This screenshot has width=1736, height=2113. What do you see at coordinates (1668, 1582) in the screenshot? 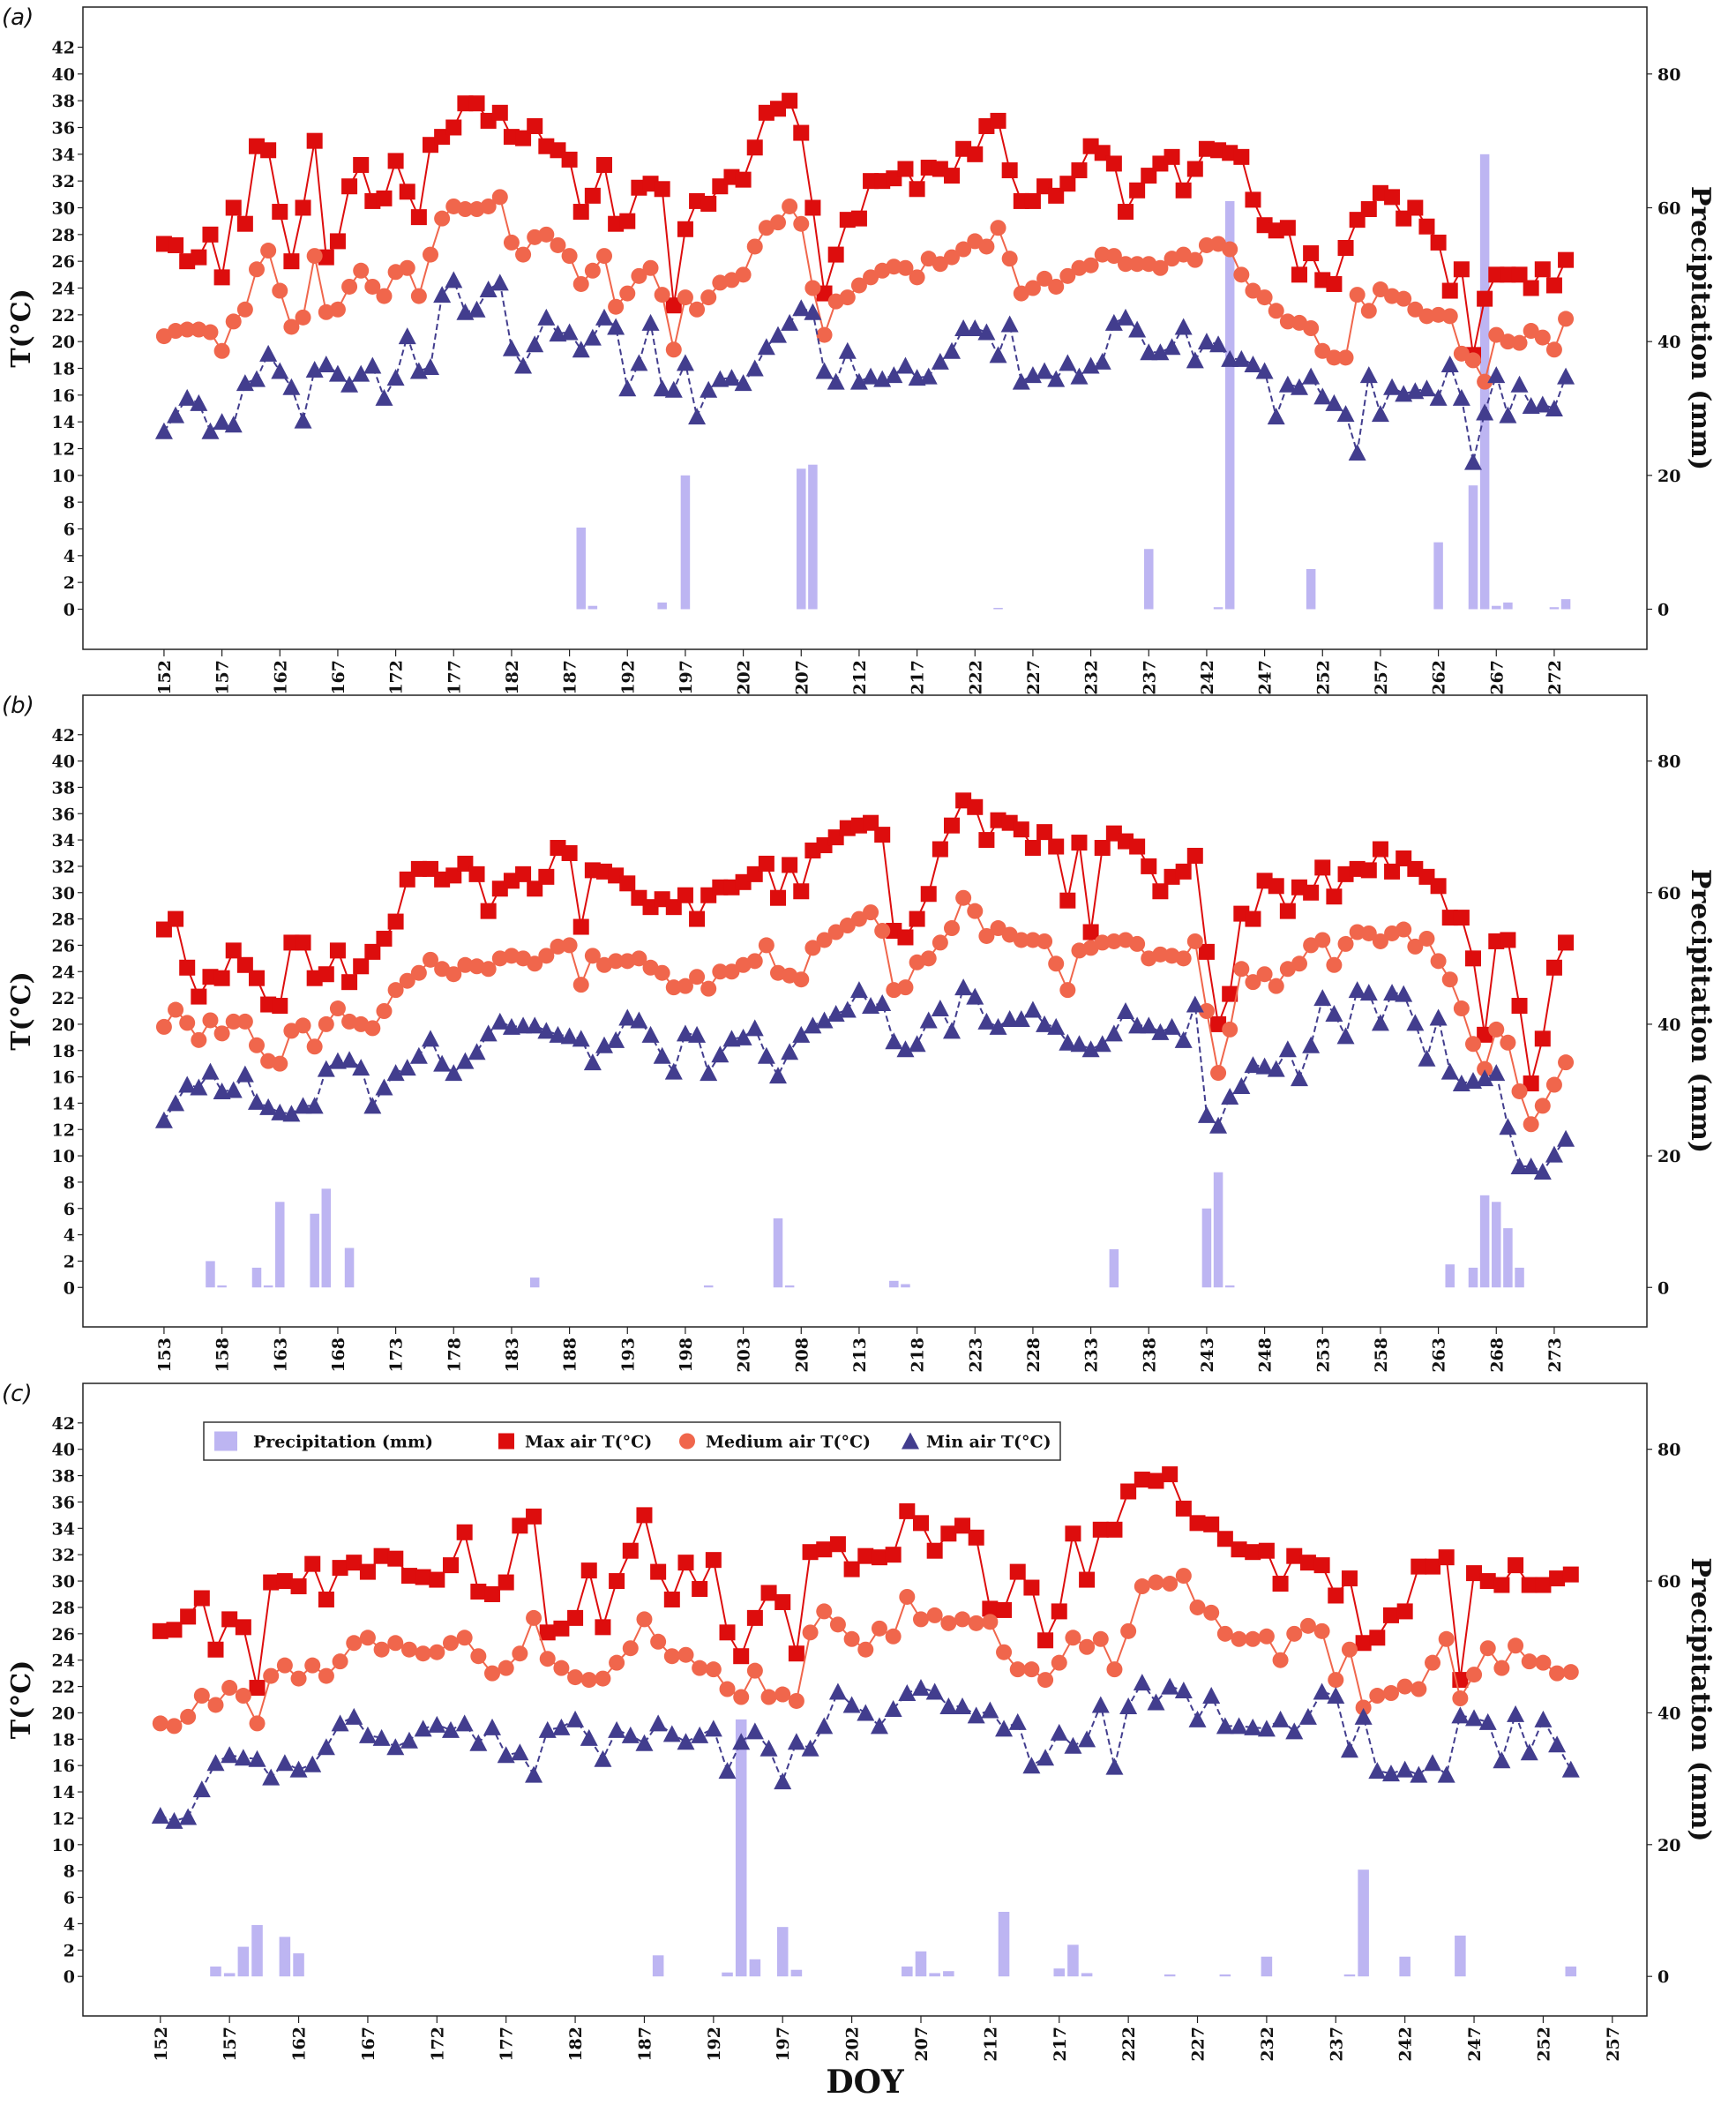
I see `y2-tick-label: 60` at bounding box center [1668, 1582].